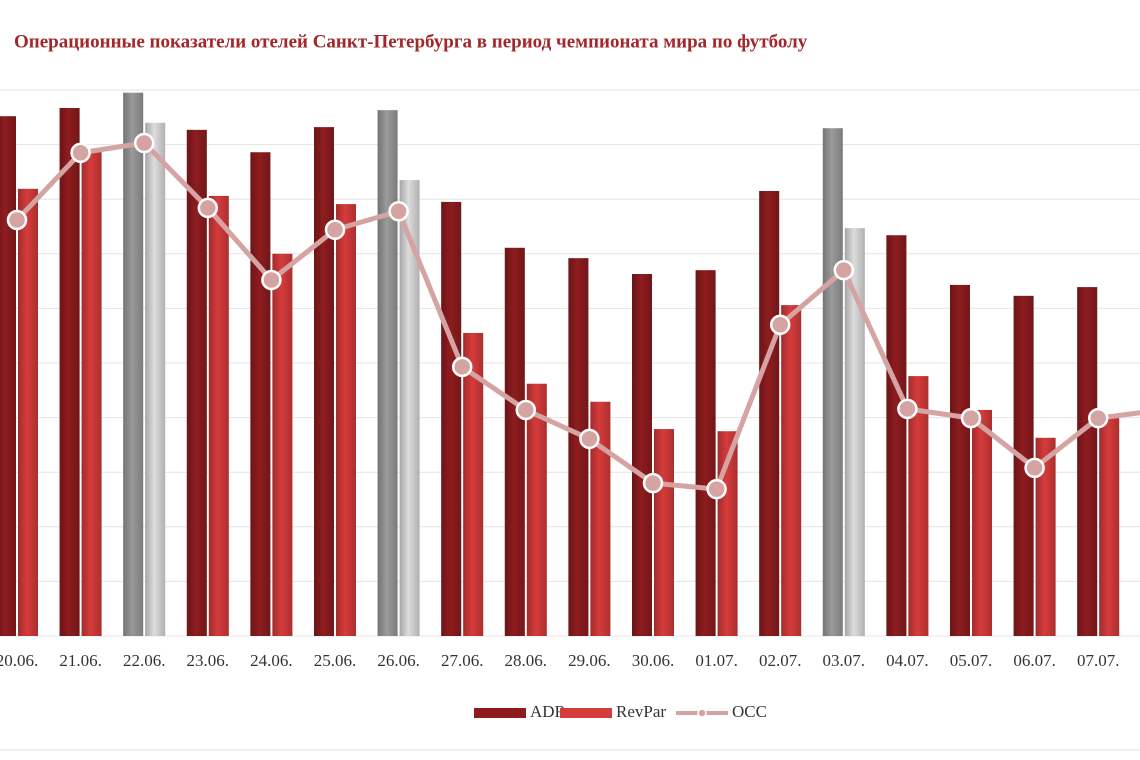 This screenshot has height=760, width=1140. I want to click on x-tick-label: 23.06., so click(208, 660).